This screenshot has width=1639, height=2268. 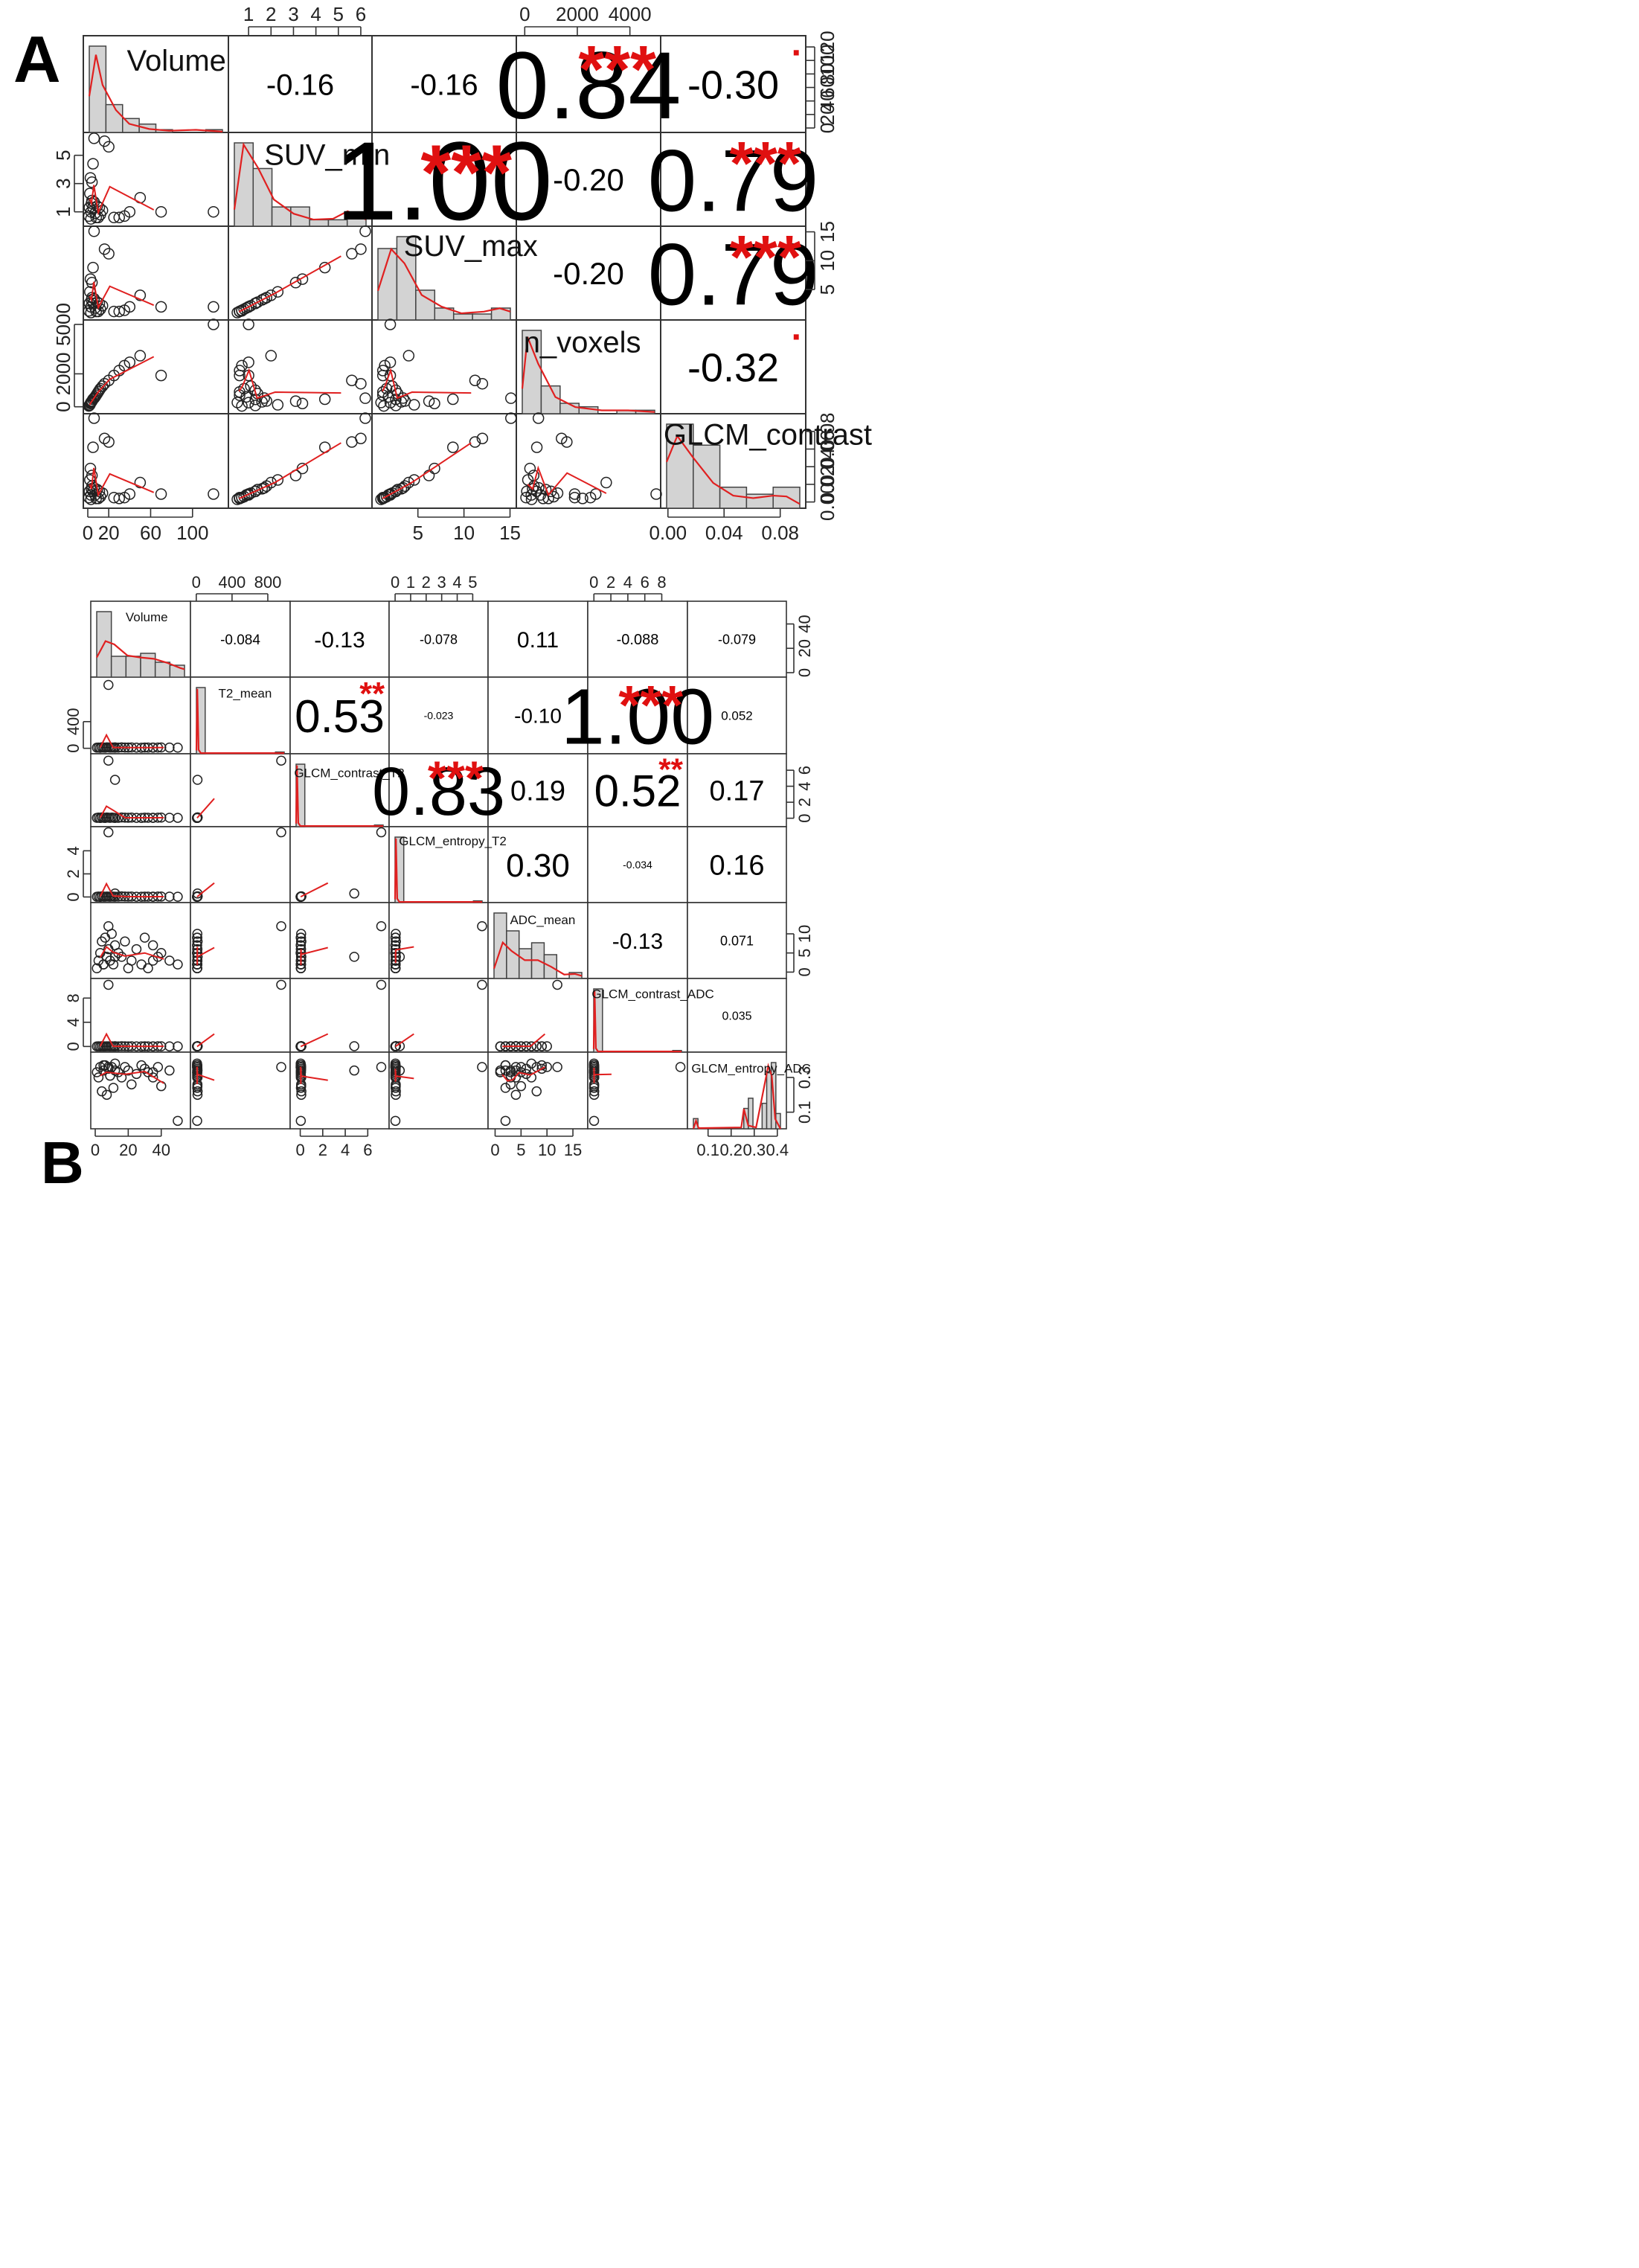 I want to click on correlation-value: -0.20, so click(x=588, y=179).